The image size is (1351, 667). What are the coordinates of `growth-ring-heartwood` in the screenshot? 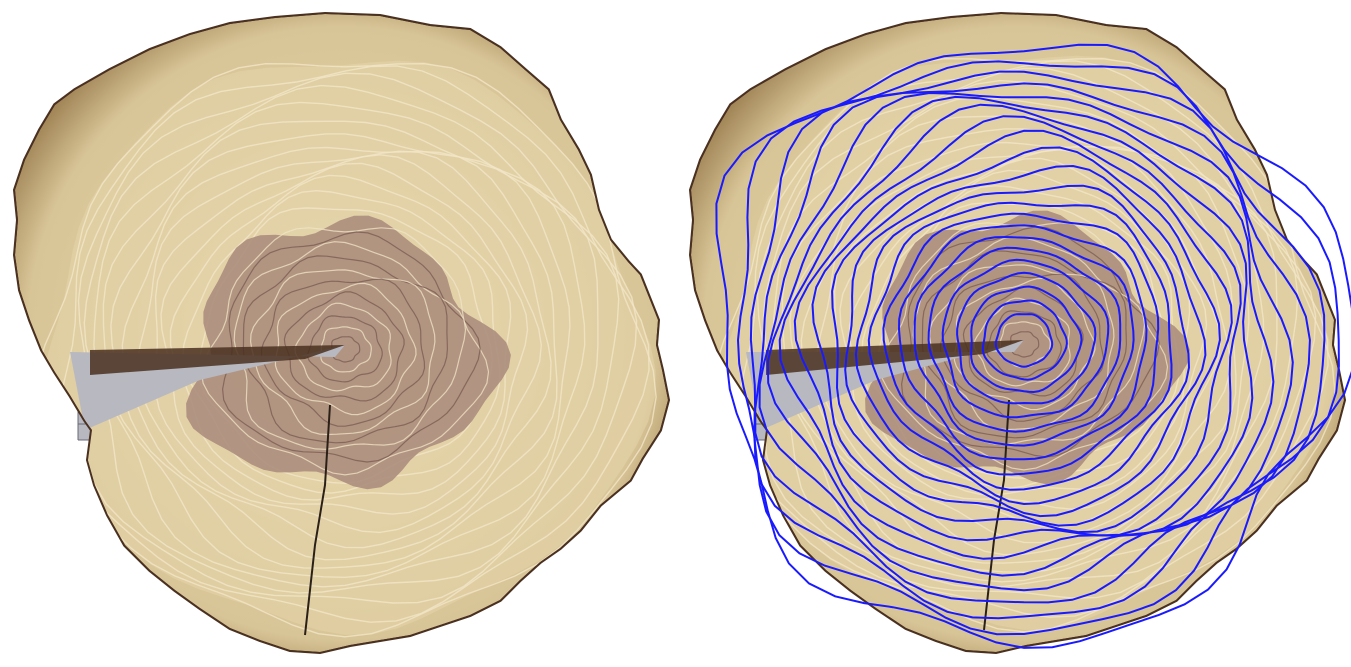 It's located at (1024, 346).